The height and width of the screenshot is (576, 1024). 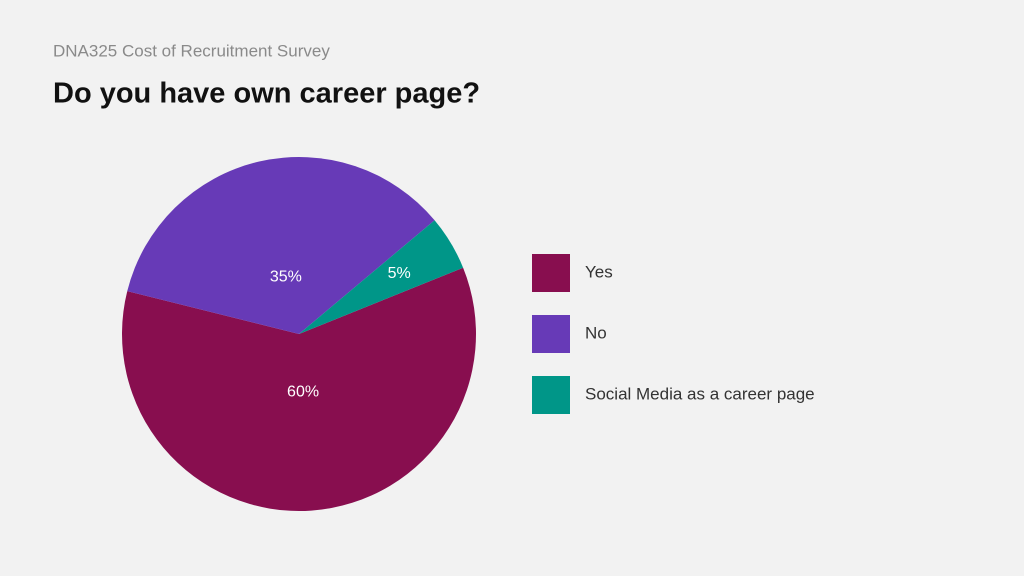 What do you see at coordinates (303, 391) in the screenshot?
I see `value-label: 60%` at bounding box center [303, 391].